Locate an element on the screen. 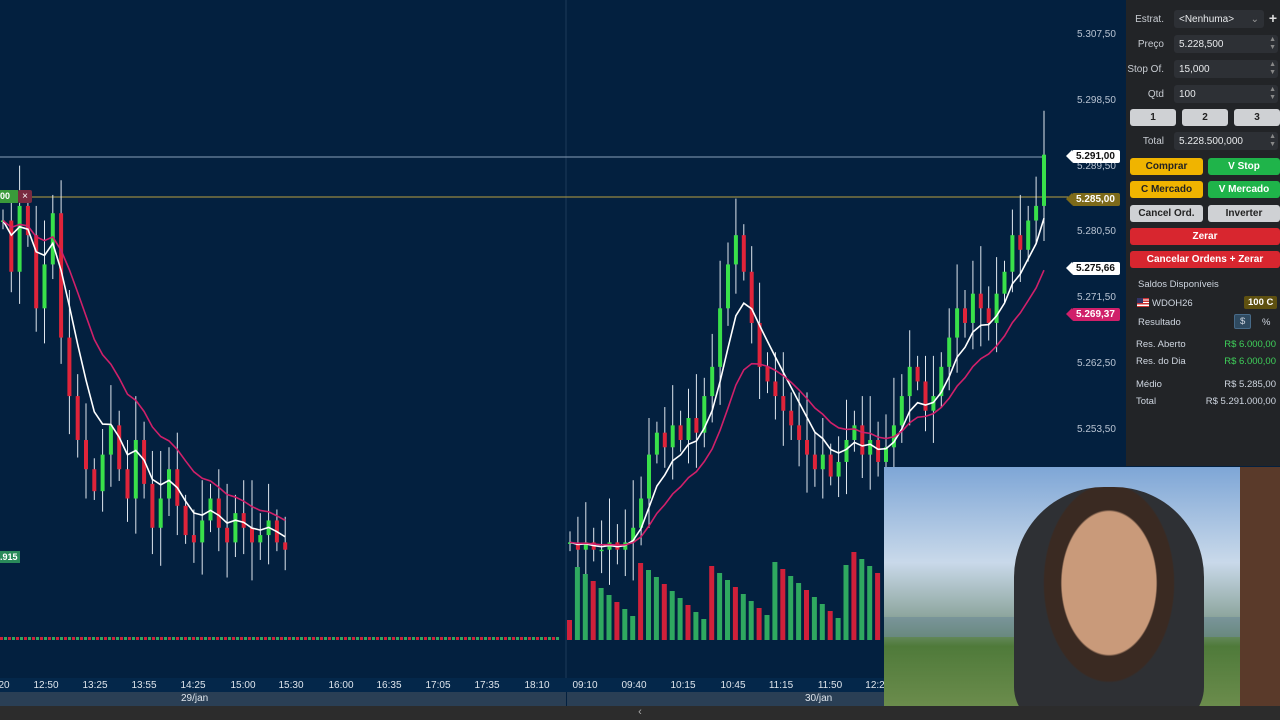 The width and height of the screenshot is (1280, 720). price-label: 5.253,50 is located at coordinates (1096, 429).